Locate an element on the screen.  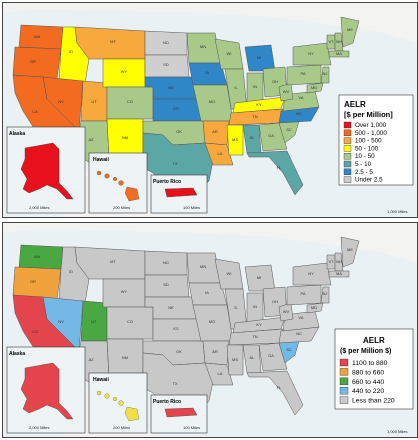
state-label-sc: SC is located at coordinates (289, 129).